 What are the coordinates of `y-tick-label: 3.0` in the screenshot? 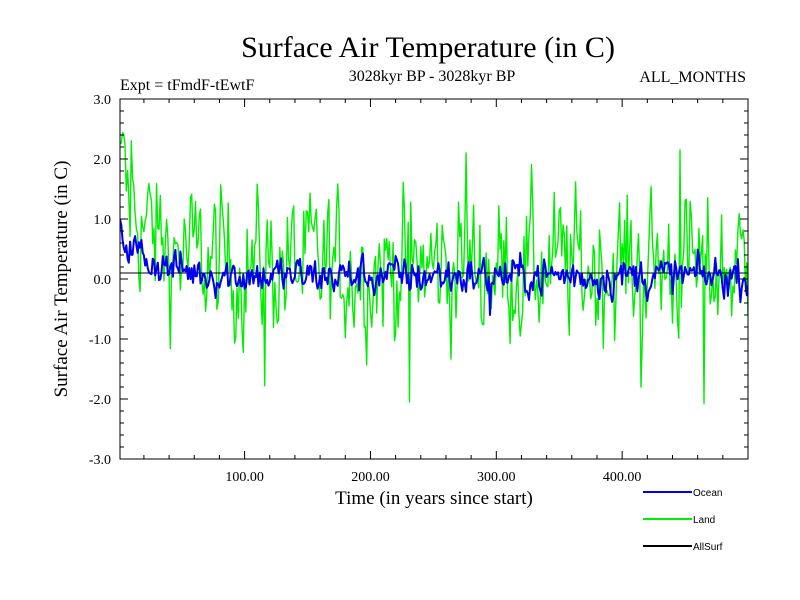 It's located at (103, 100).